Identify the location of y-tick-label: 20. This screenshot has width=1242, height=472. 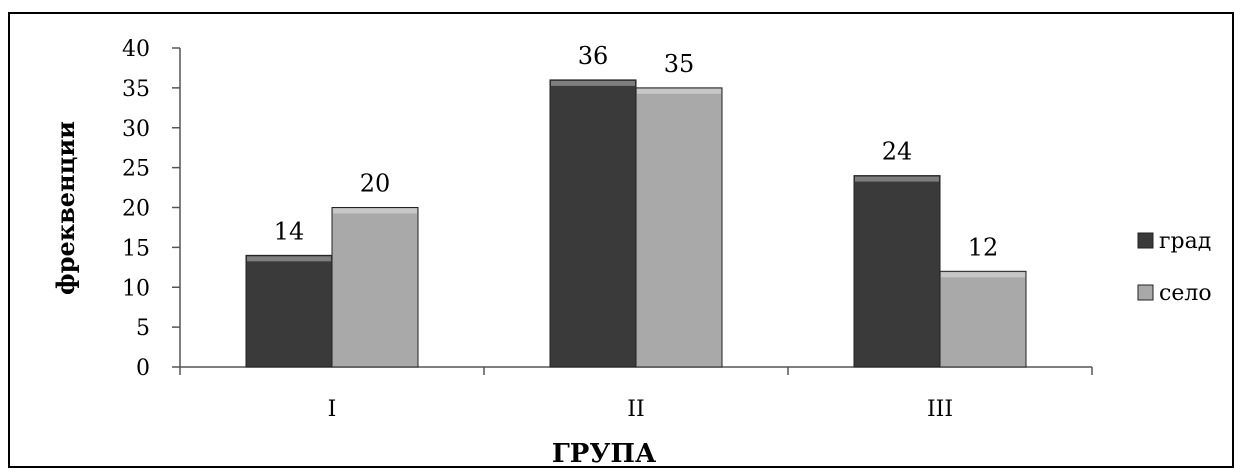
(136, 209).